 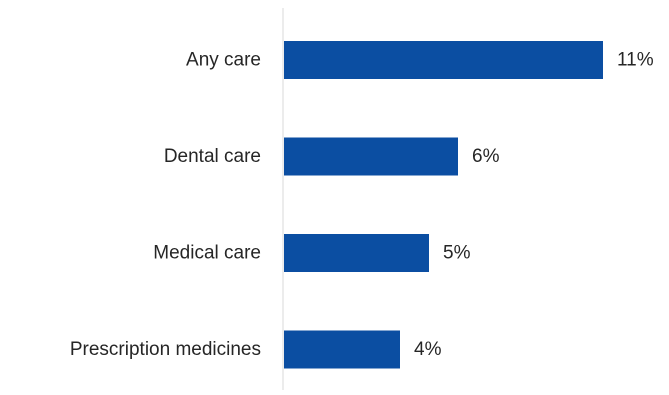 I want to click on category-label-dental-care: Dental care, so click(x=212, y=156).